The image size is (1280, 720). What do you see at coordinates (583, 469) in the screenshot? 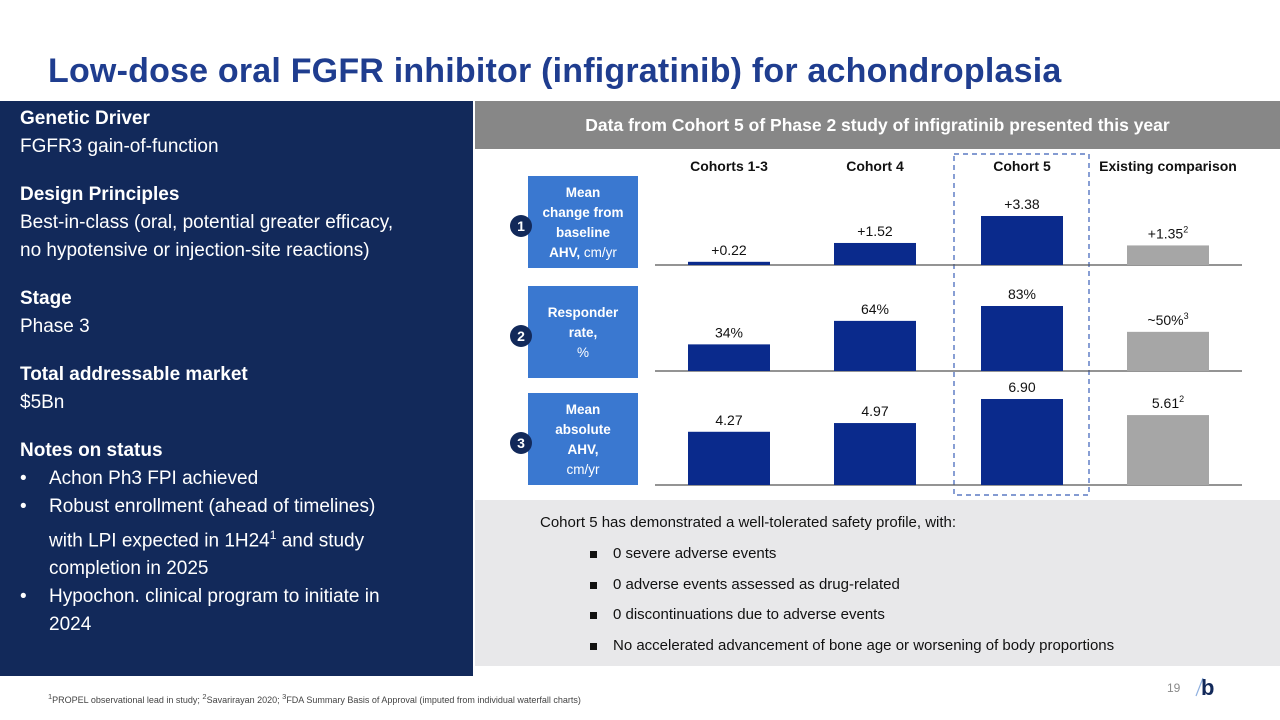
I see `metric-label: cm/yr` at bounding box center [583, 469].